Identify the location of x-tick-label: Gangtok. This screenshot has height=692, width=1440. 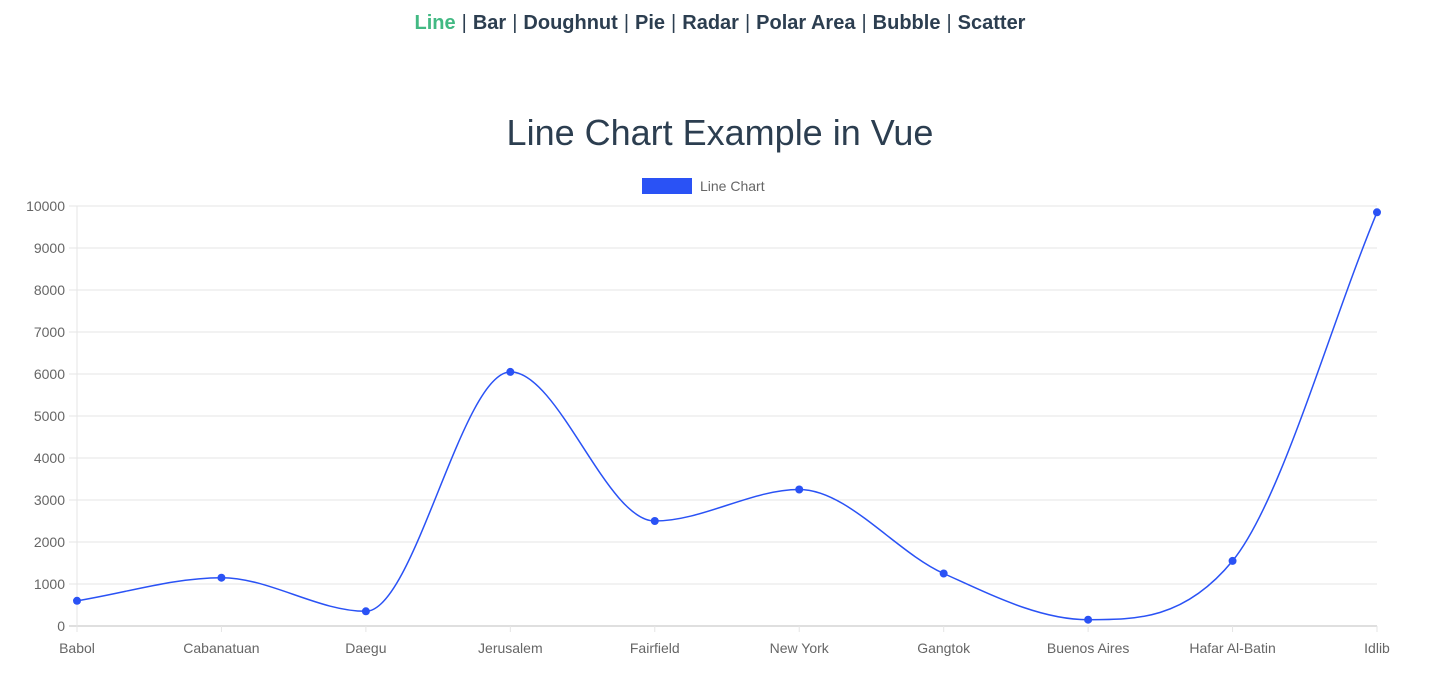
(944, 648).